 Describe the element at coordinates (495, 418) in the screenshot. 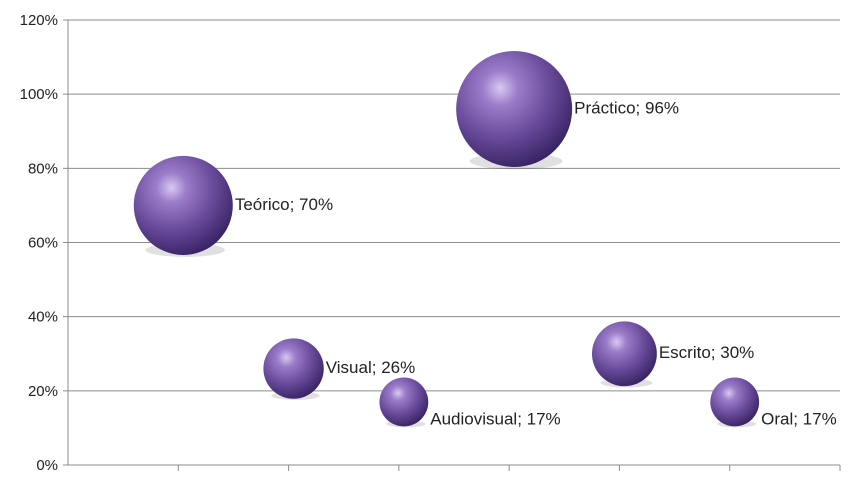

I see `data-label: Audiovisual; 17%` at that location.